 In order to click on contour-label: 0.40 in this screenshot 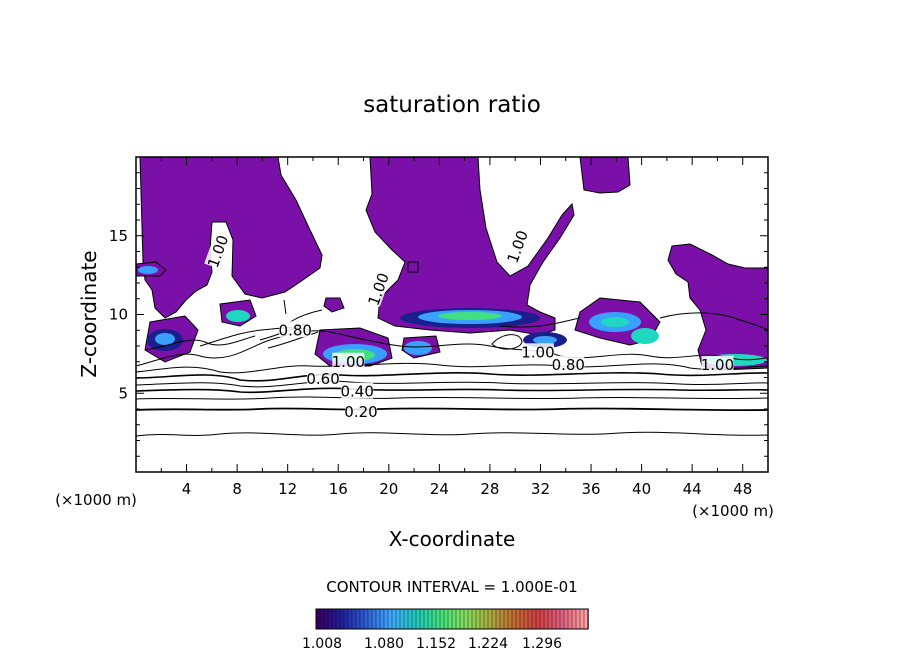, I will do `click(356, 392)`.